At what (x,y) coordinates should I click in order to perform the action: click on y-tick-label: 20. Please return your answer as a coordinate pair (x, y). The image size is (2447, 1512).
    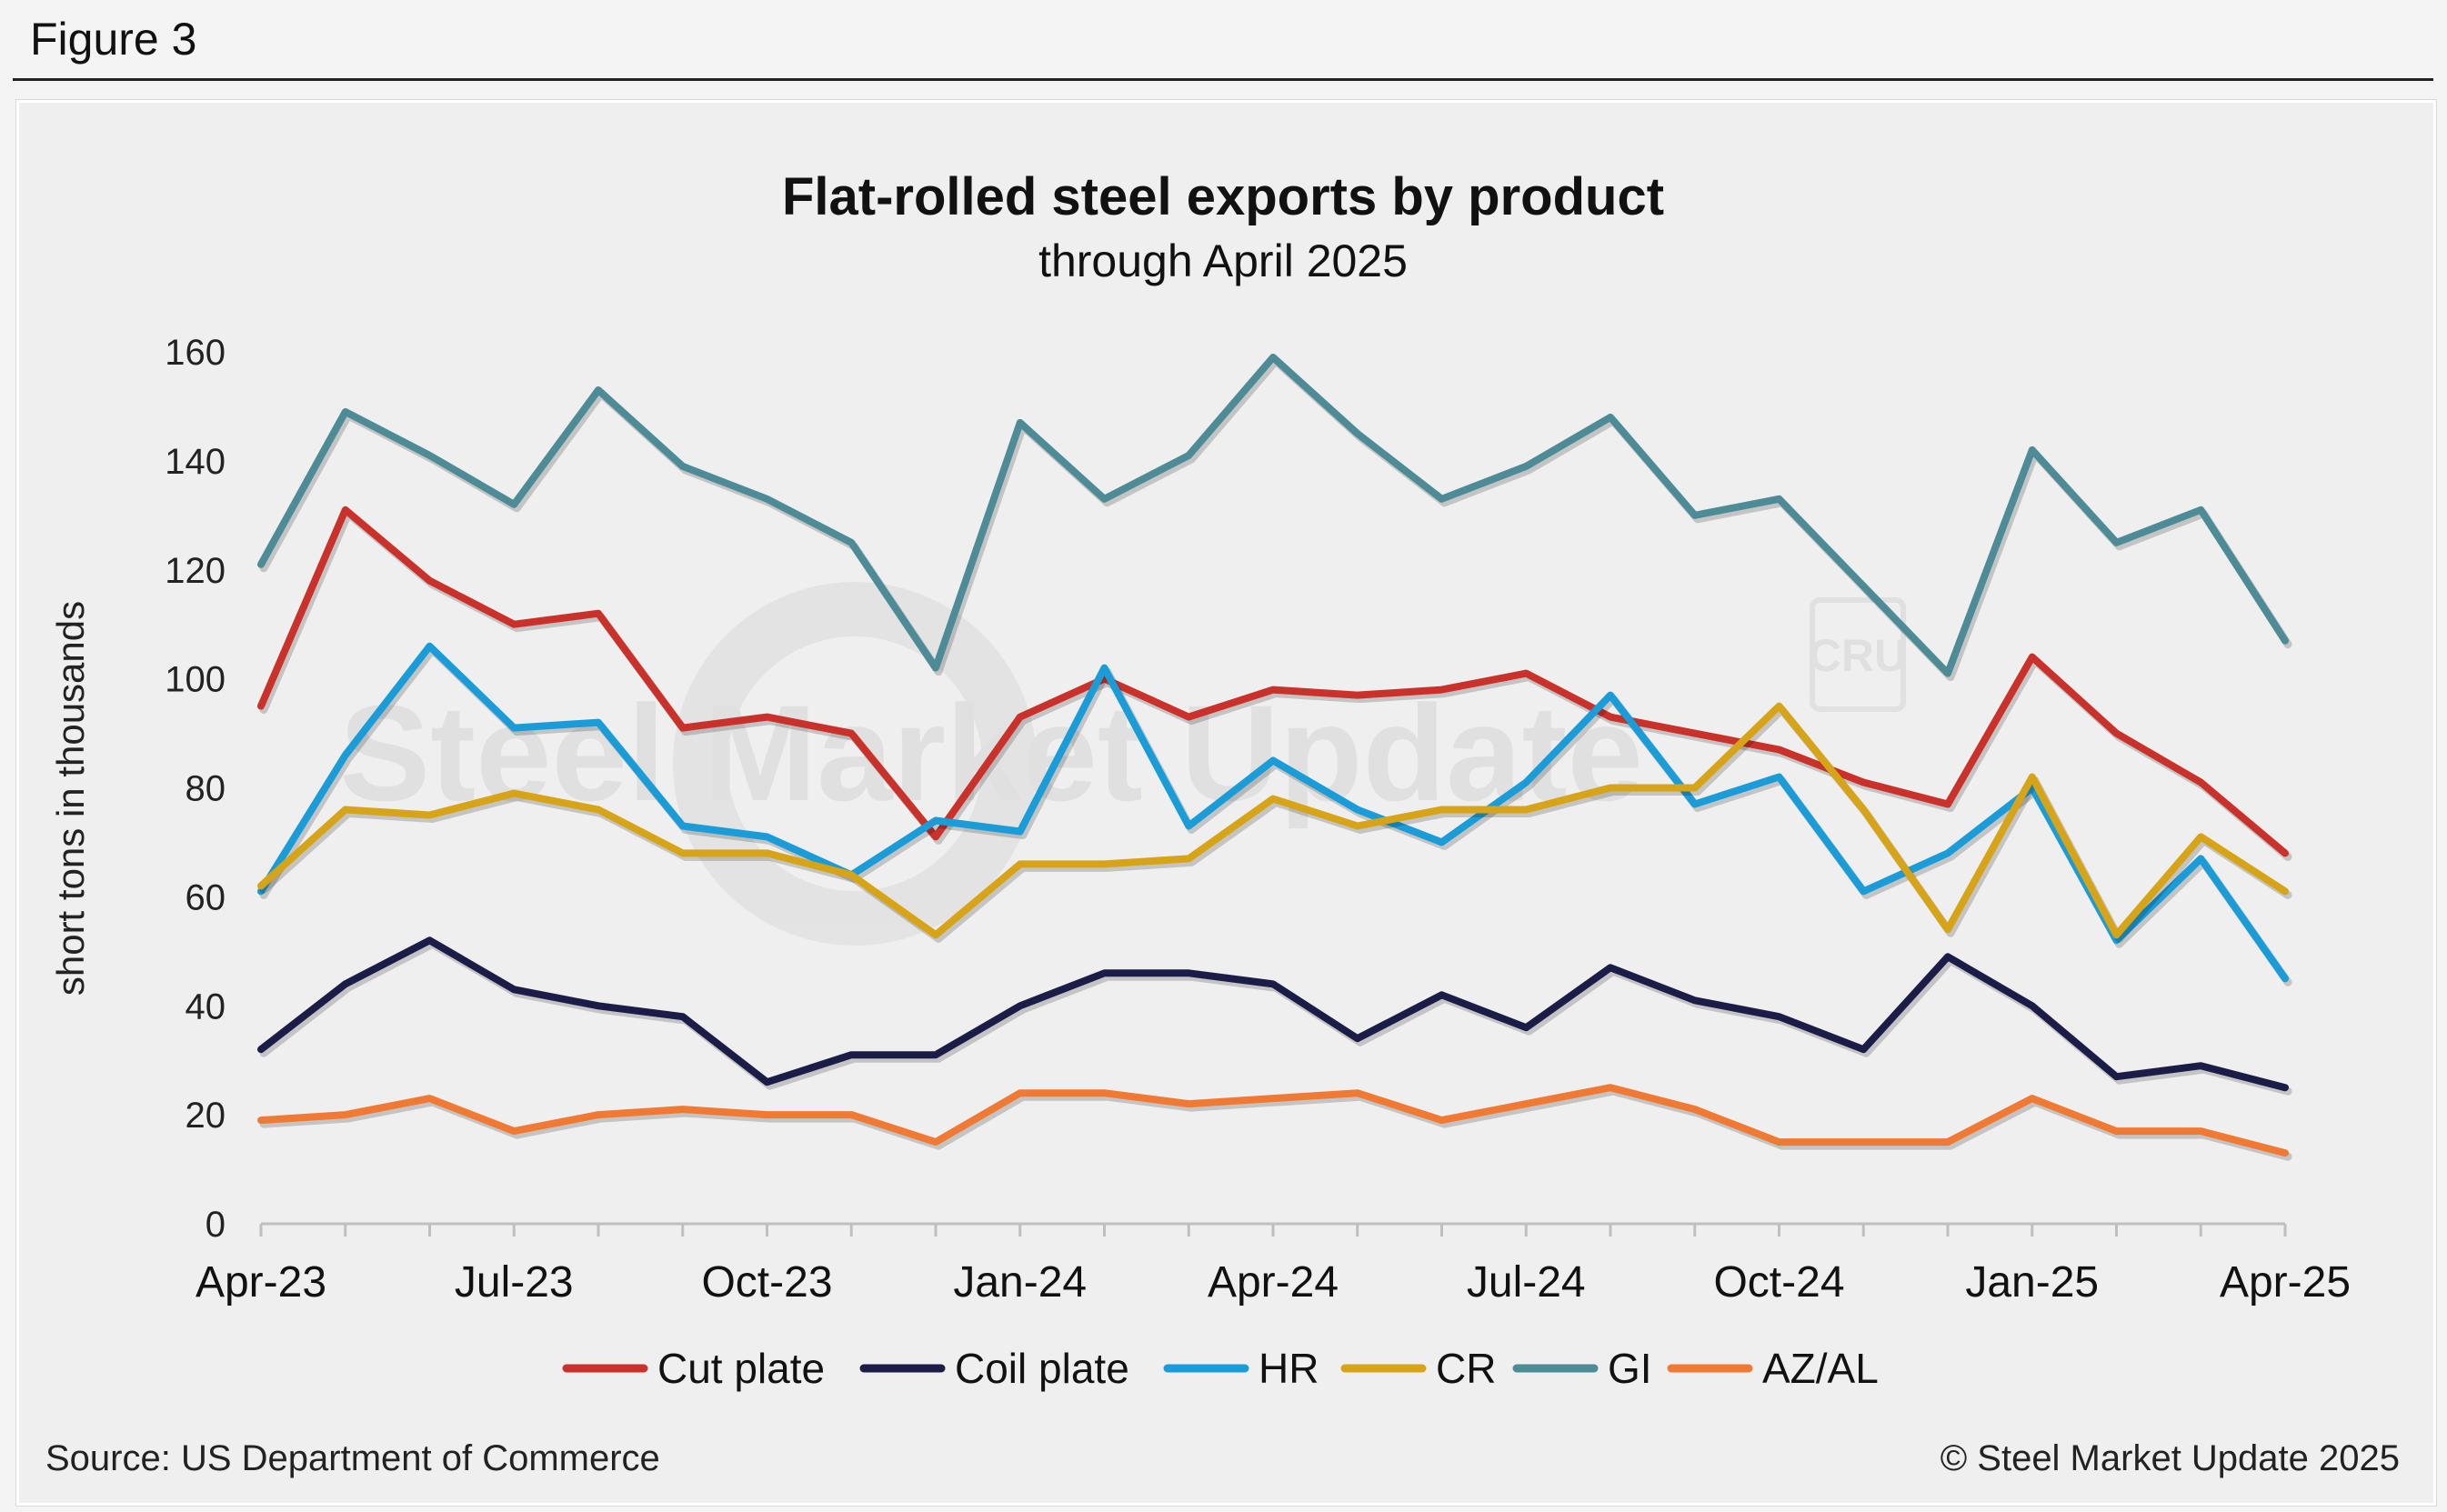
    Looking at the image, I should click on (206, 1116).